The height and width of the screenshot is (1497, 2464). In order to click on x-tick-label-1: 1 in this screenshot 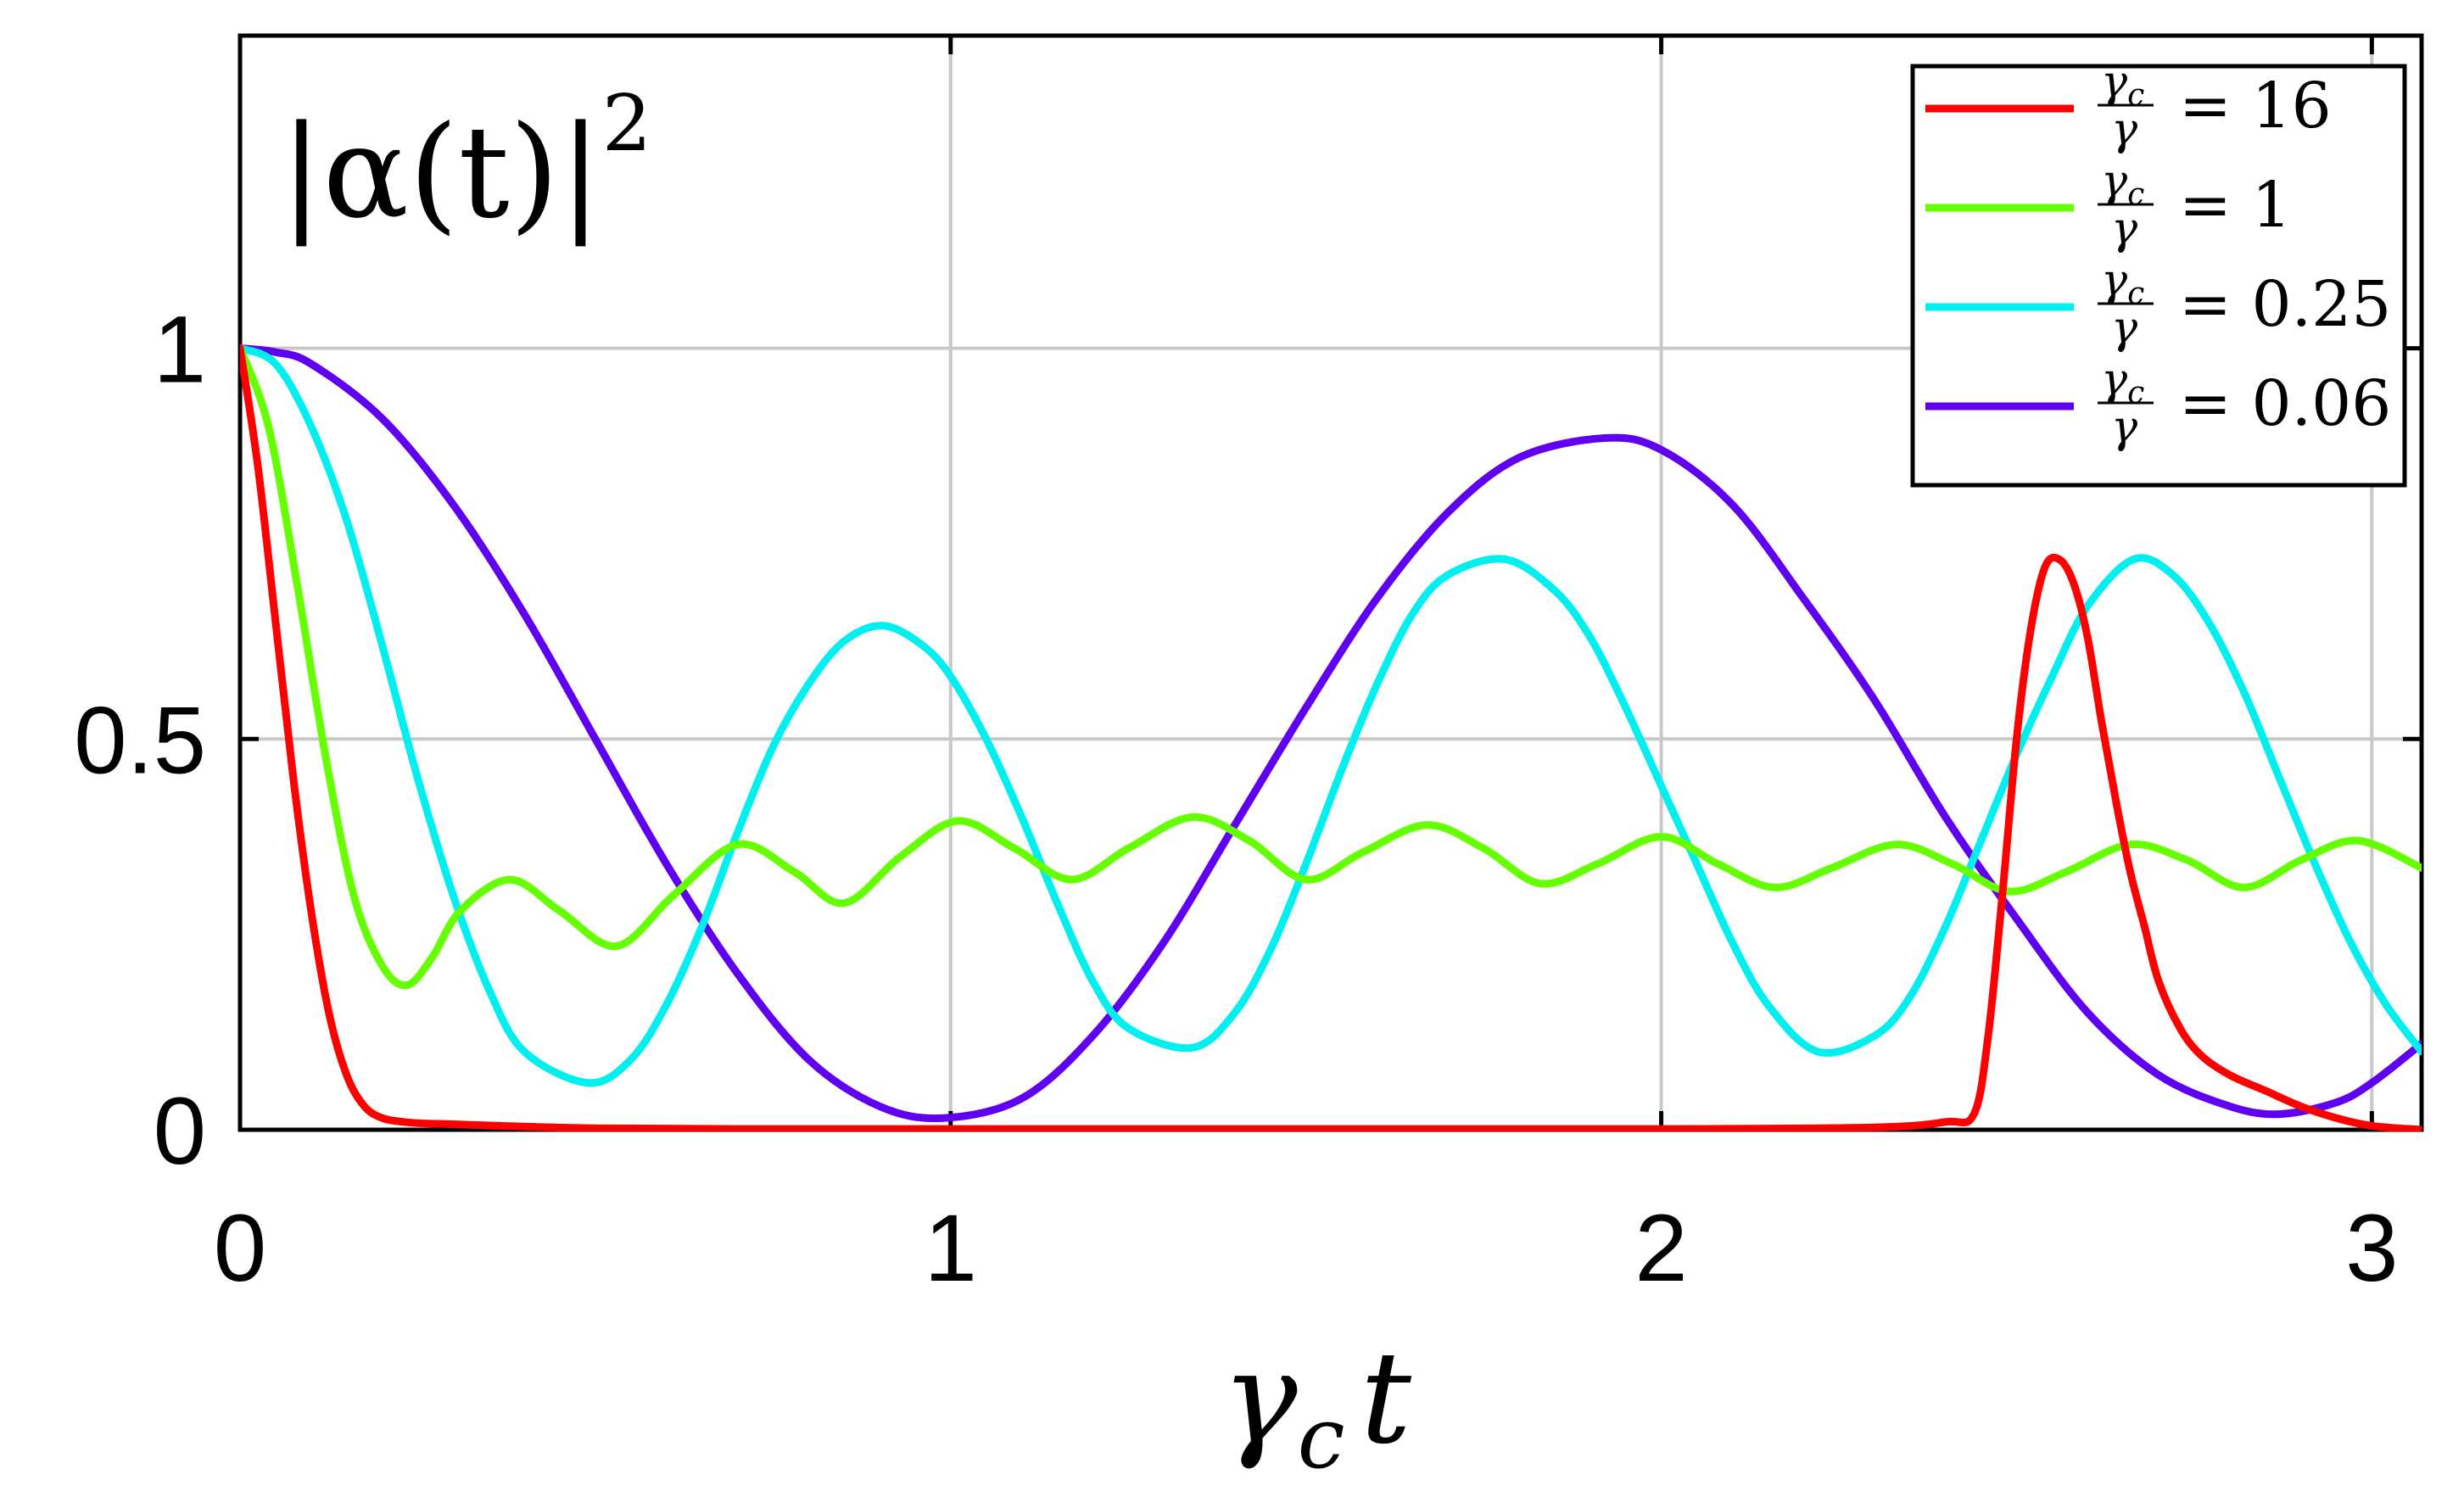, I will do `click(951, 1248)`.